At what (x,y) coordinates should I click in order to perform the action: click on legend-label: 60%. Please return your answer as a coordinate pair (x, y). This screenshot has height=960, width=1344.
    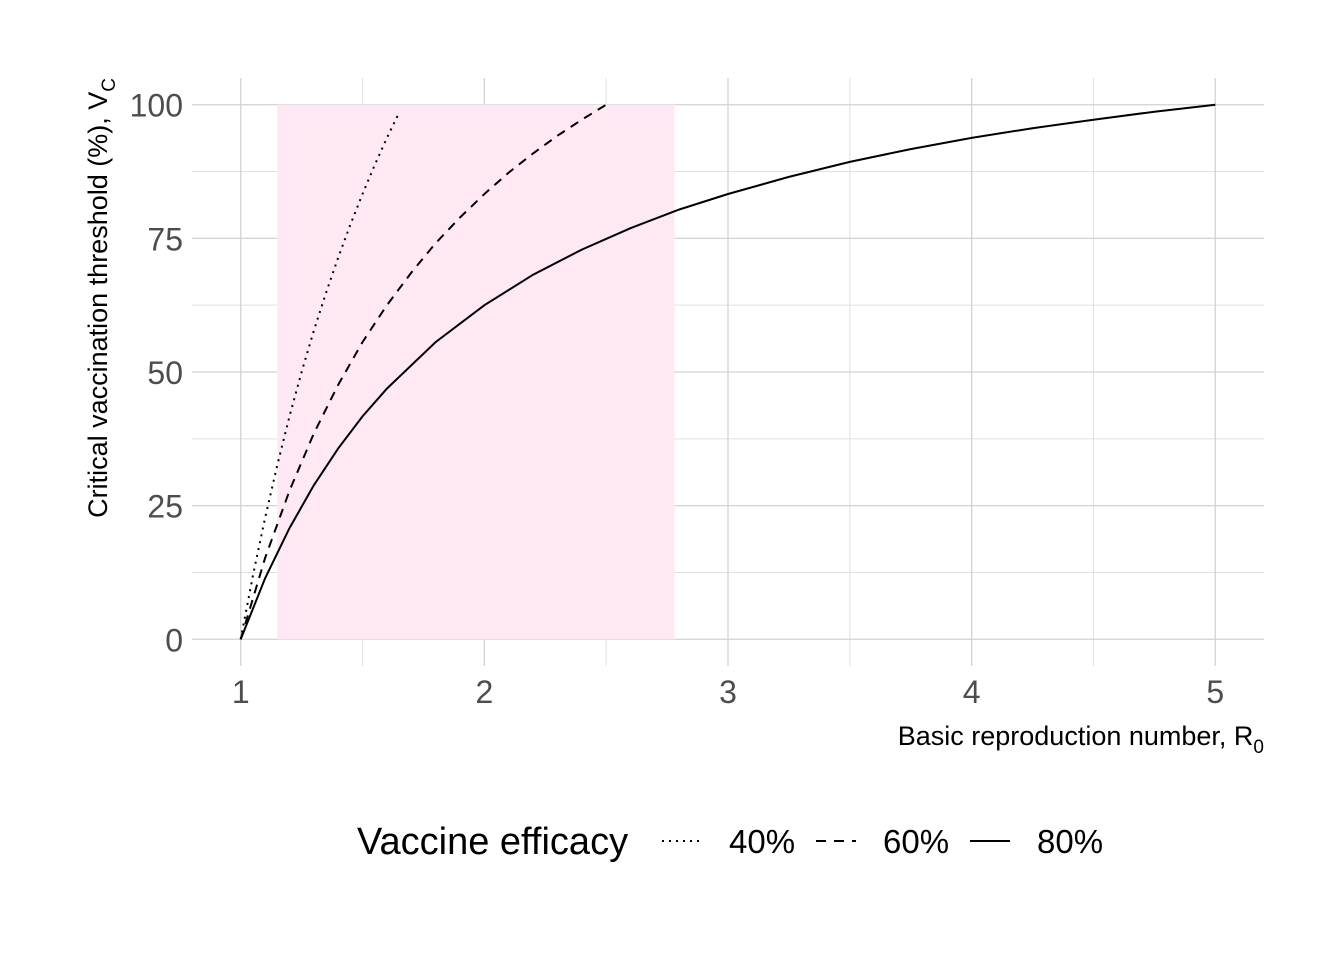
    Looking at the image, I should click on (916, 841).